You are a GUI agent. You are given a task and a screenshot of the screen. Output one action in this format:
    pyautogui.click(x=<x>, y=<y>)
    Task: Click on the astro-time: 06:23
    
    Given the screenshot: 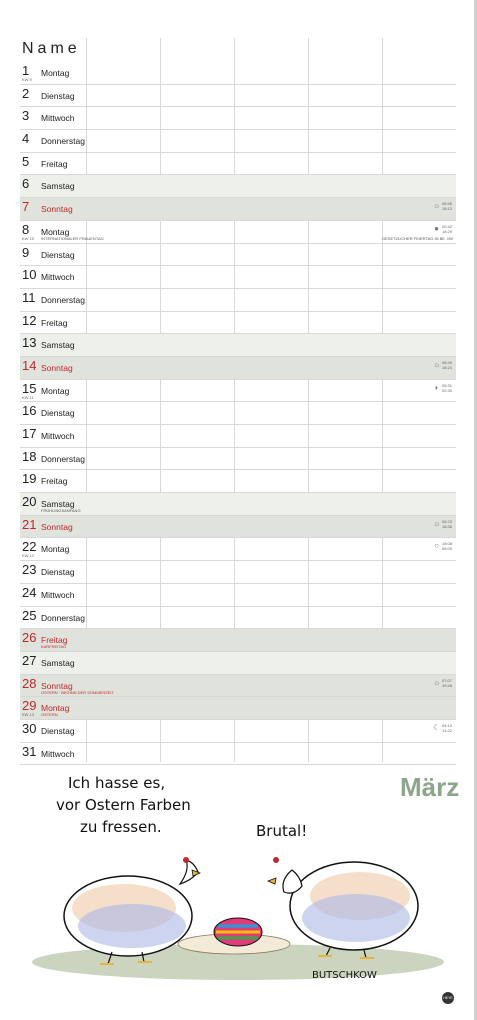 What is the action you would take?
    pyautogui.click(x=446, y=521)
    